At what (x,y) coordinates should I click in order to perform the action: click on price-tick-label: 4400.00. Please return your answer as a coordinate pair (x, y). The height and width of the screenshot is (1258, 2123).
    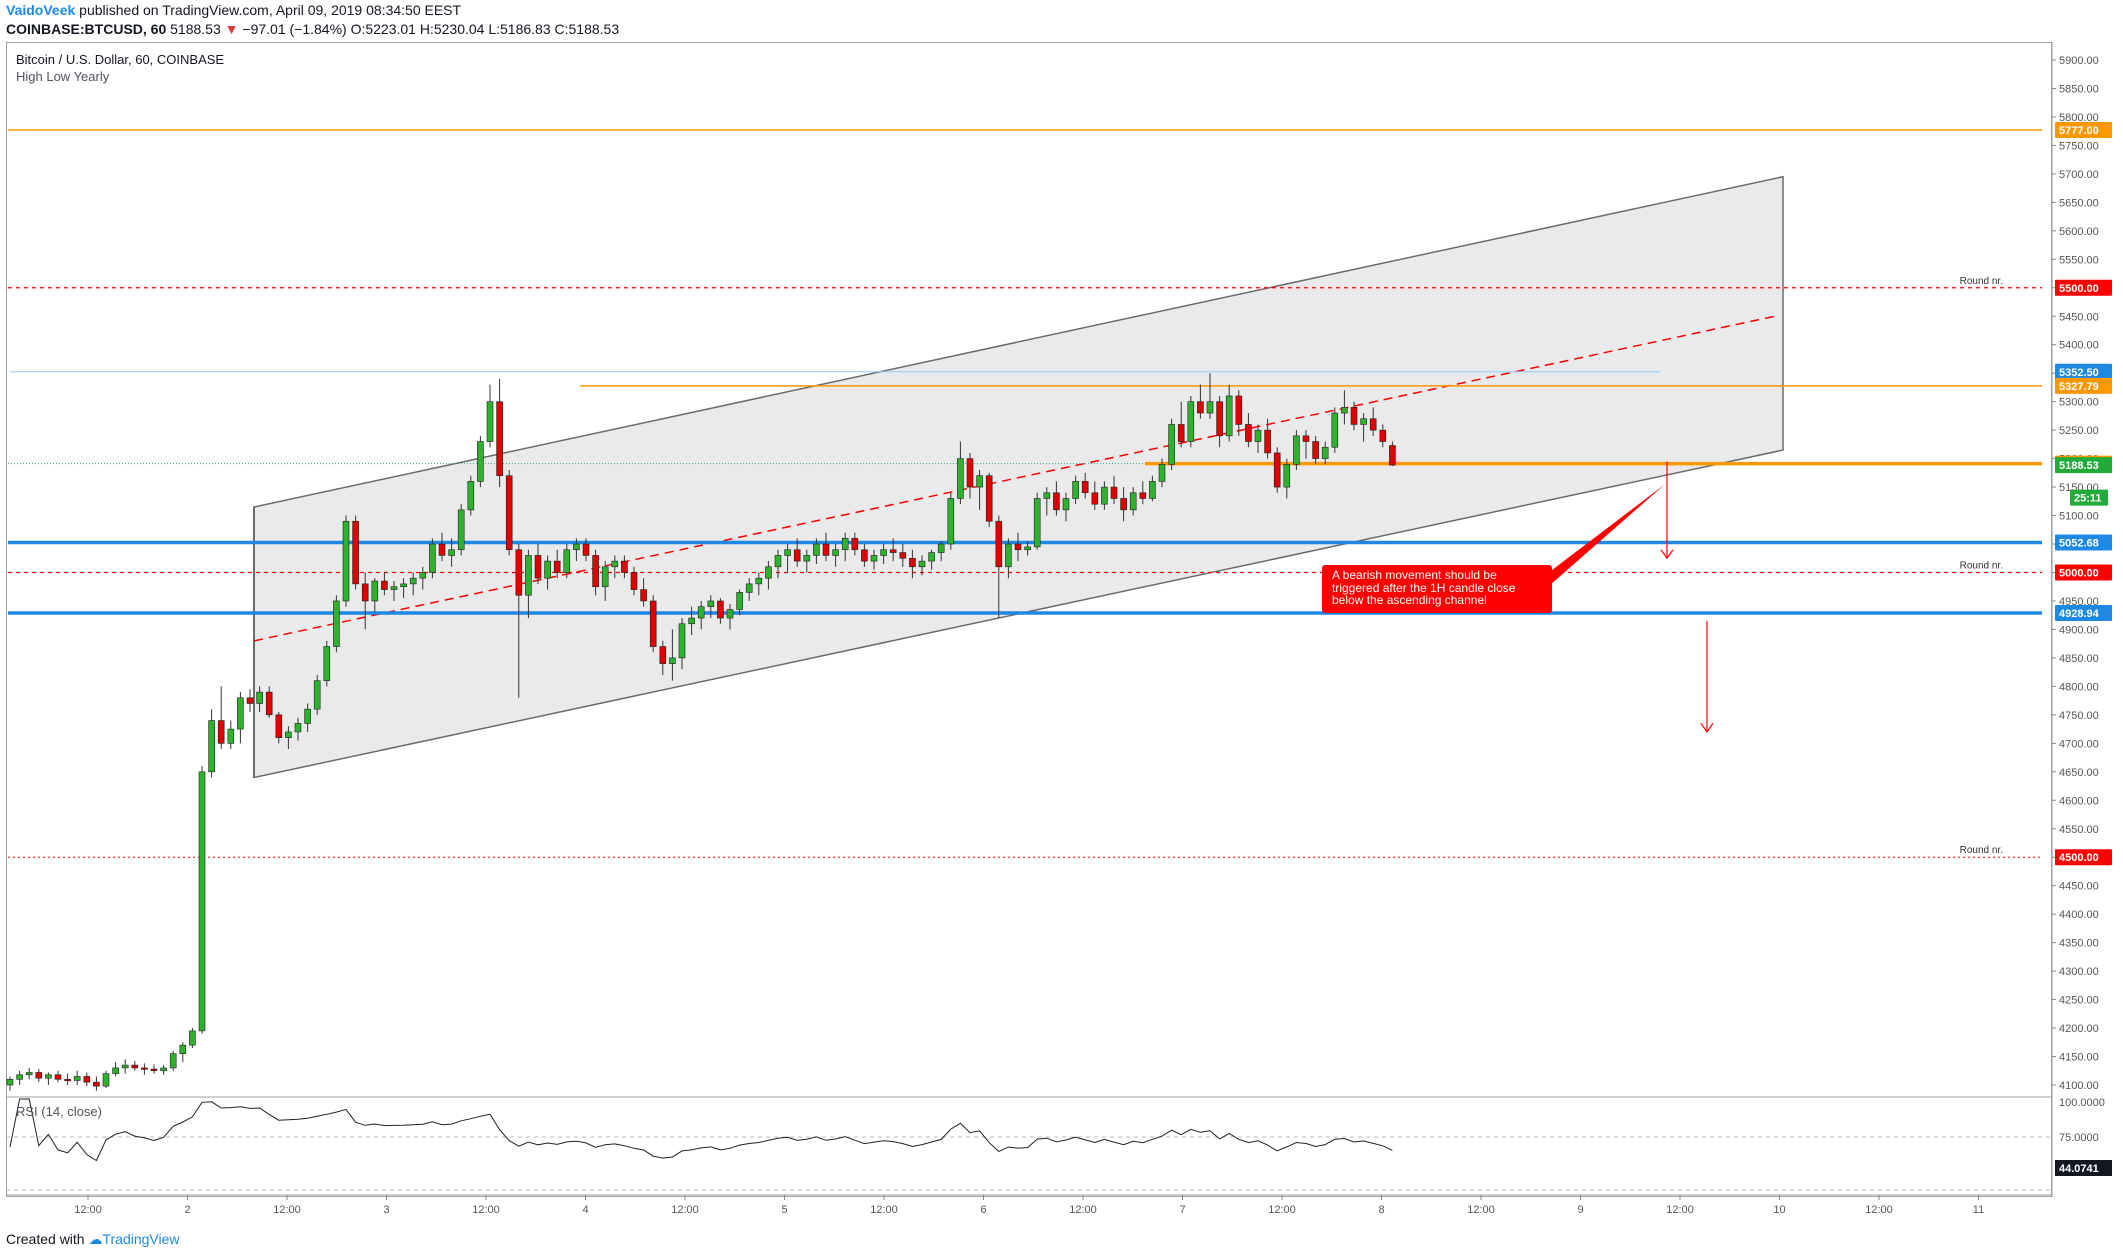
    Looking at the image, I should click on (2079, 915).